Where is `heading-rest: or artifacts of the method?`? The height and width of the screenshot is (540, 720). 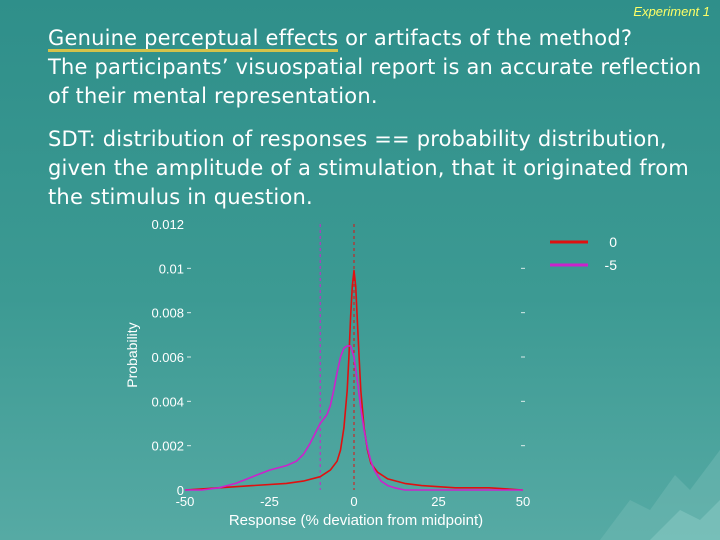
heading-rest: or artifacts of the method? is located at coordinates (485, 38).